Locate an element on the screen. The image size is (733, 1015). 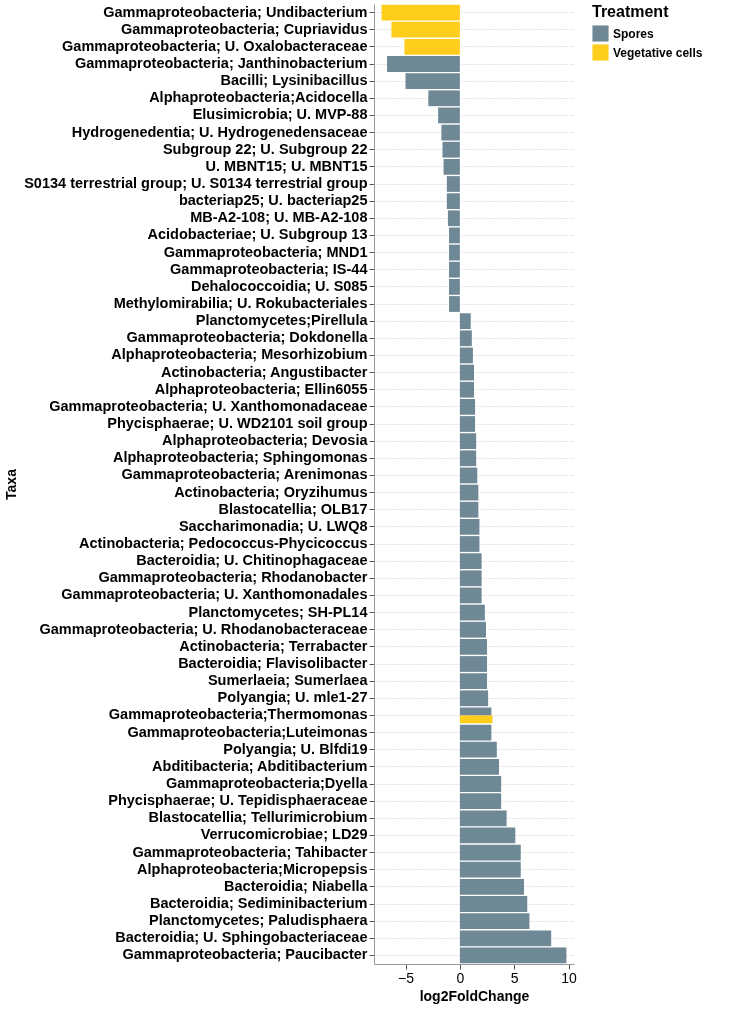
y-axis-title: Taxa is located at coordinates (10, 484).